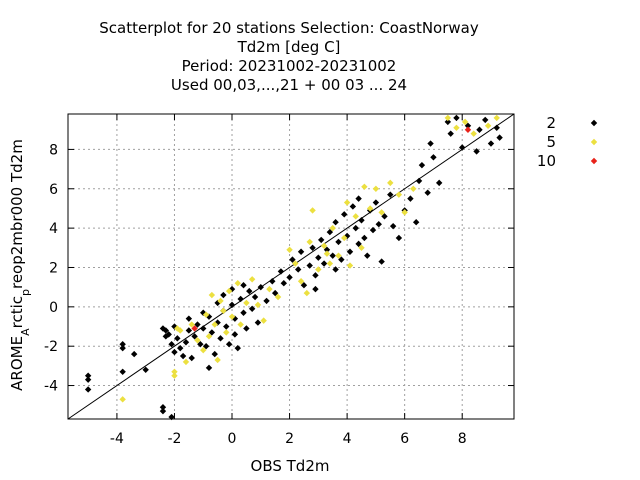  Describe the element at coordinates (53, 308) in the screenshot. I see `y-tick-label: 0` at that location.